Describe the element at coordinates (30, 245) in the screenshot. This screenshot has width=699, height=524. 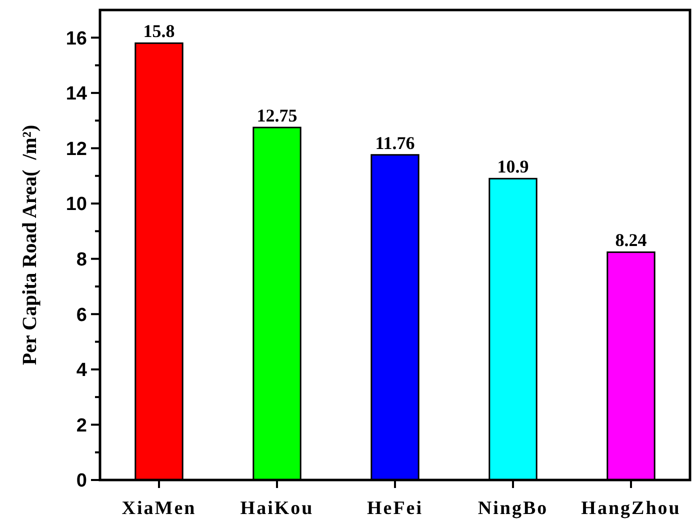
I see `y-axis-title: Per Capita Road Area( /m²)` at that location.